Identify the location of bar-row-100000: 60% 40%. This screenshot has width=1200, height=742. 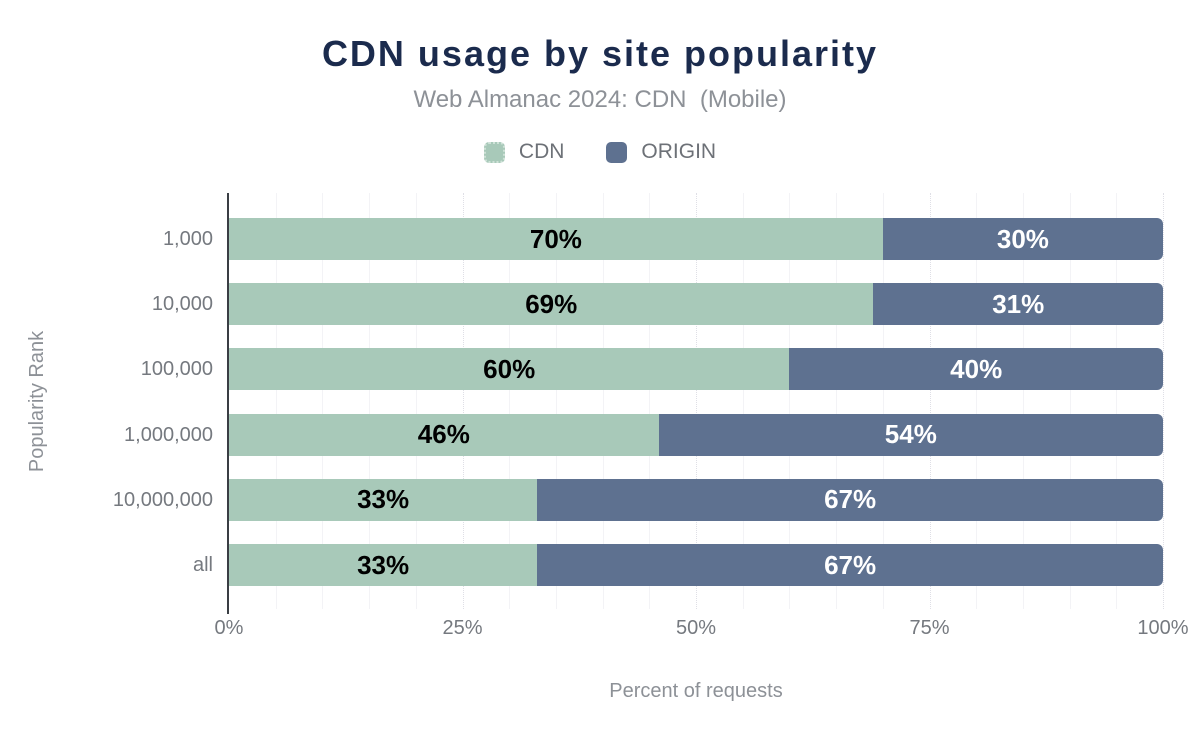
(696, 369).